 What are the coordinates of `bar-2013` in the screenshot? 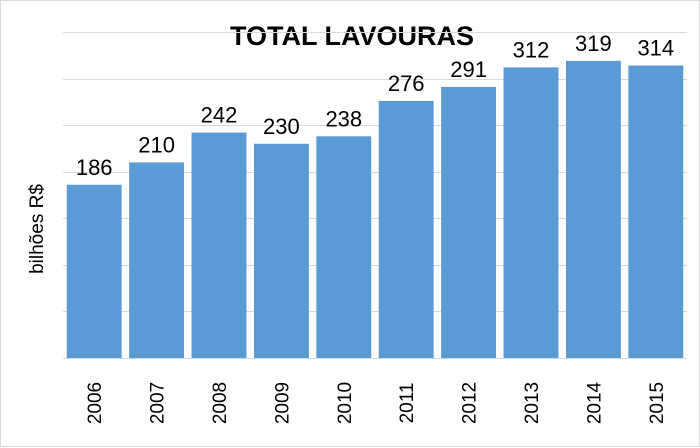 It's located at (531, 212).